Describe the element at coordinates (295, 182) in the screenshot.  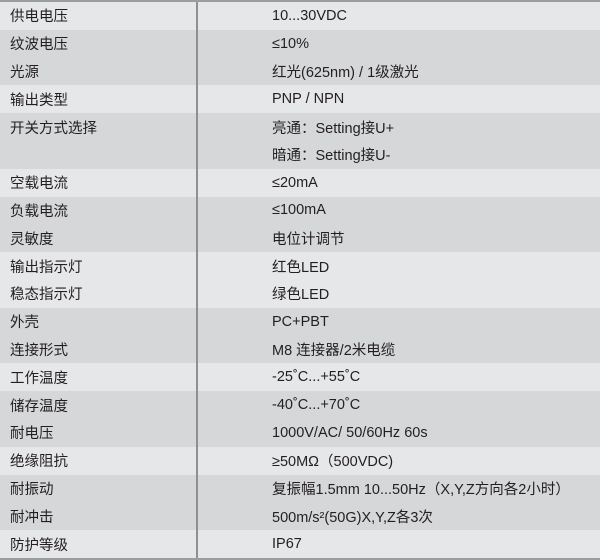
I see `spec-value: ≤20mA` at that location.